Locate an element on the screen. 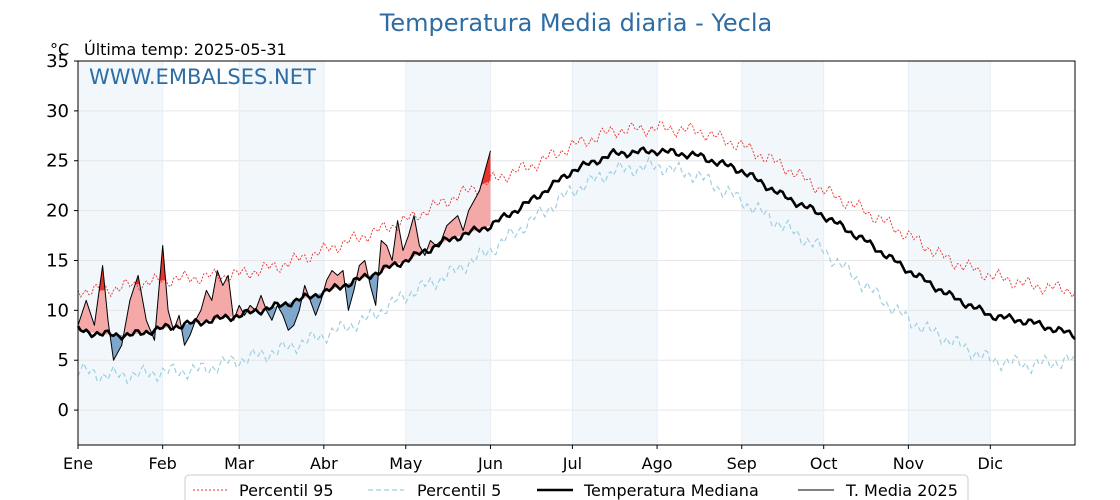  y-tick-label-5: 5 is located at coordinates (63, 360).